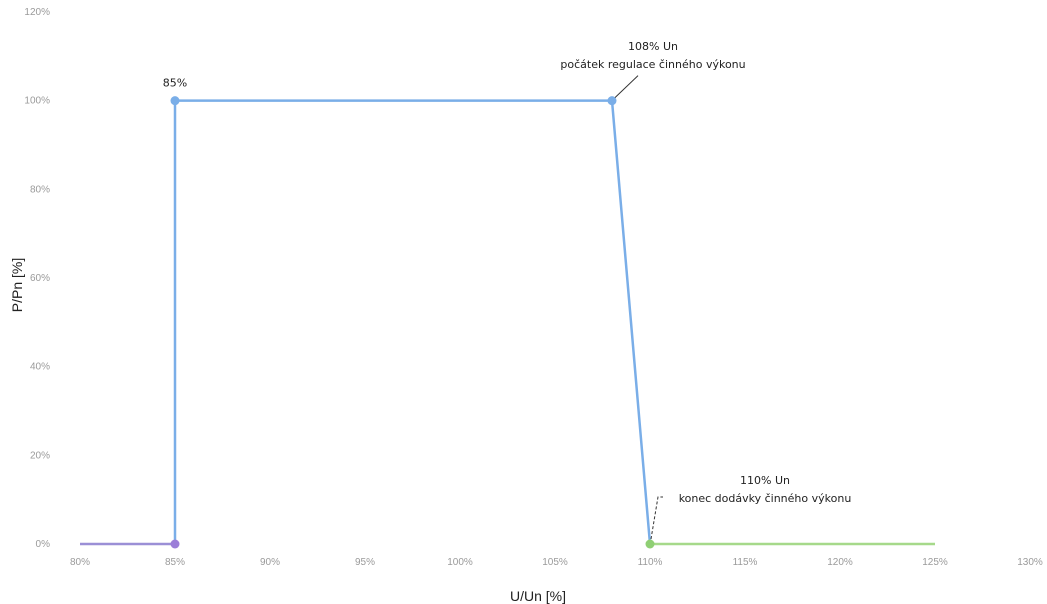 The height and width of the screenshot is (604, 1047). I want to click on annotation-text: konec dodávky činného výkonu, so click(765, 498).